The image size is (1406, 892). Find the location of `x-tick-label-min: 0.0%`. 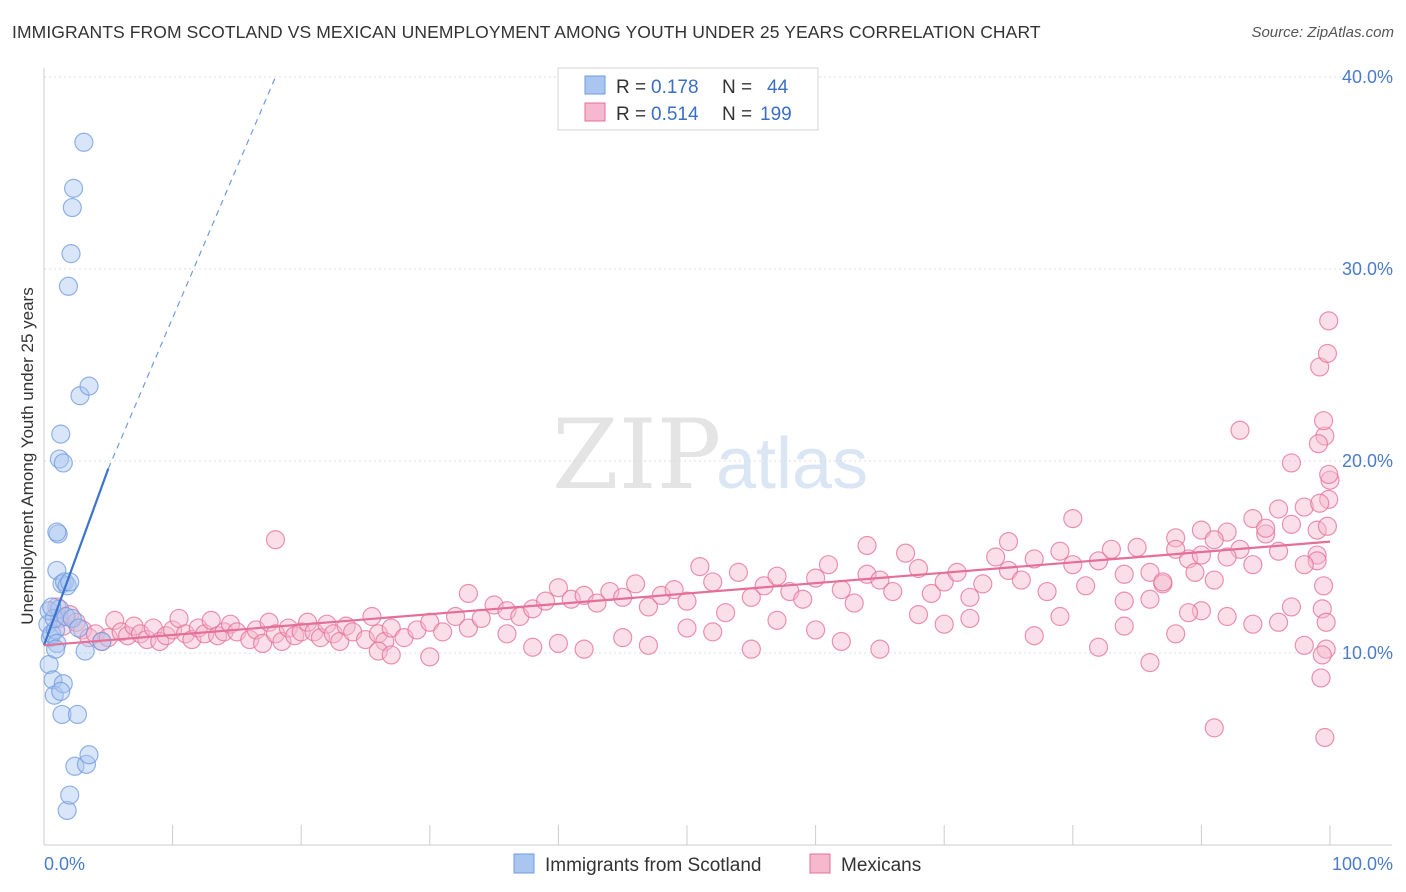

x-tick-label-min: 0.0% is located at coordinates (64, 864).